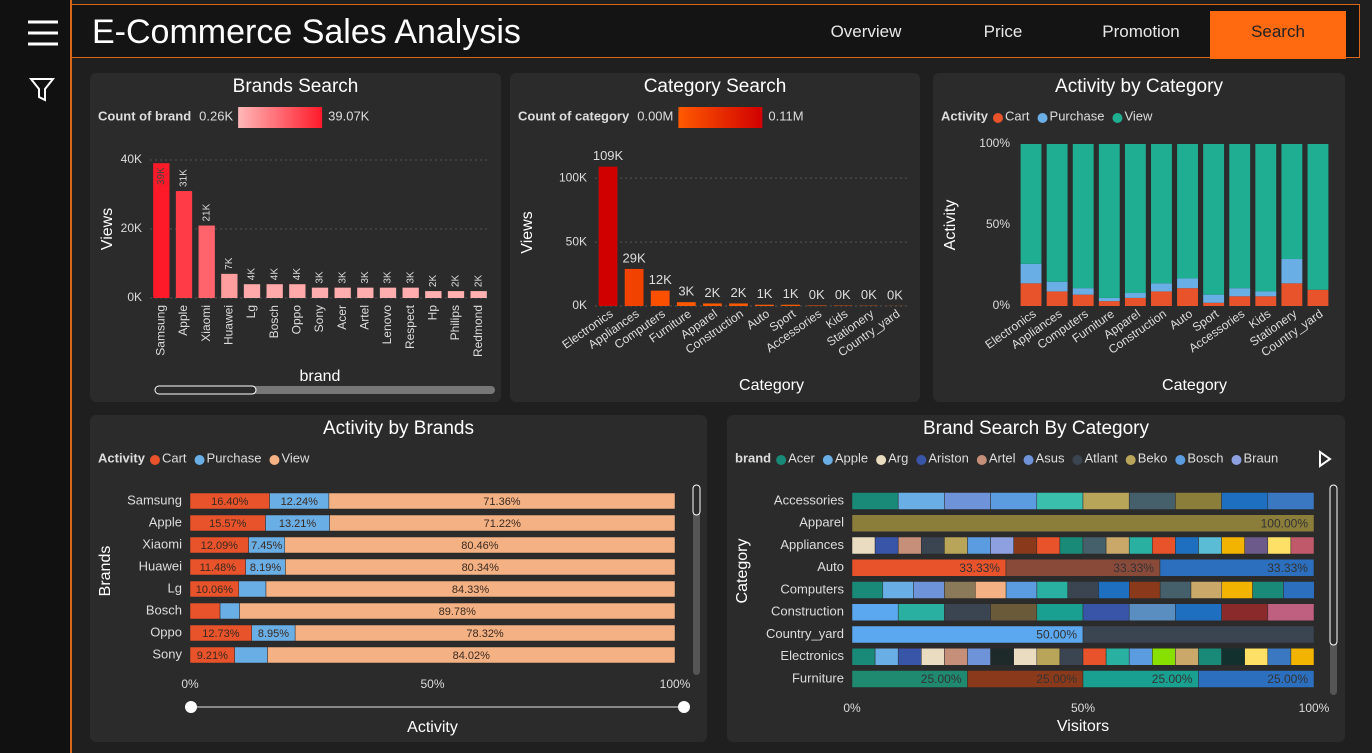  Describe the element at coordinates (1083, 726) in the screenshot. I see `x-axis-label: Visitors` at that location.